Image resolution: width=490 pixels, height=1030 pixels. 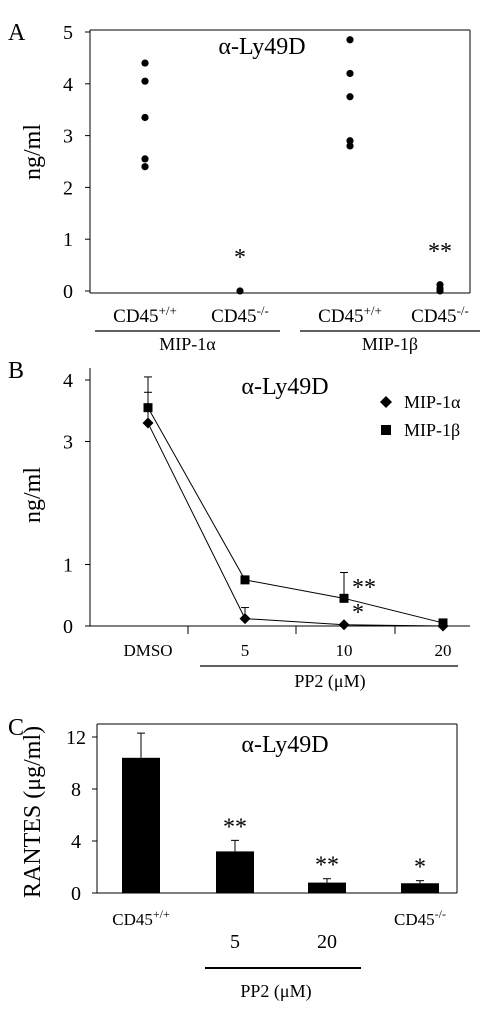 I want to click on x-category-label: 10, so click(x=344, y=650).